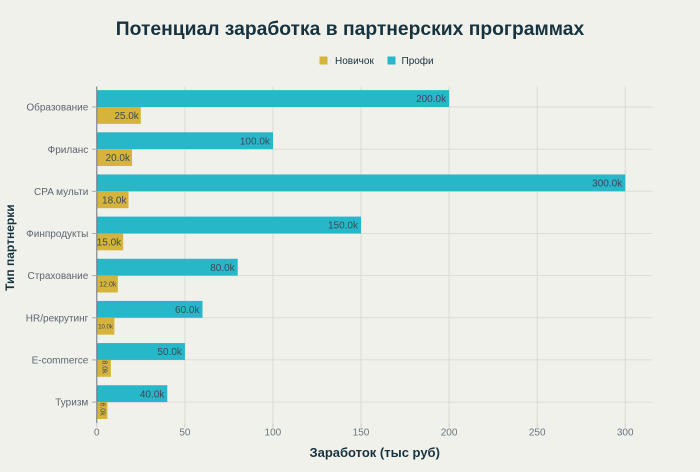 The image size is (700, 472). Describe the element at coordinates (152, 394) in the screenshot. I see `svg-text: 40.0k` at that location.